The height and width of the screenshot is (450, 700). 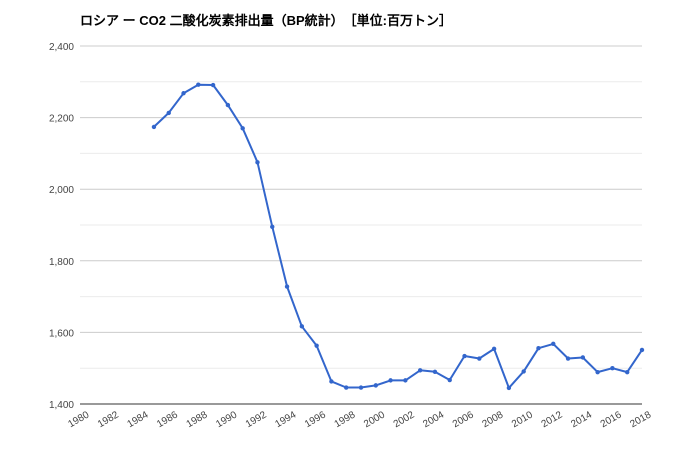 I want to click on x-tick-label: 1996, so click(x=315, y=419).